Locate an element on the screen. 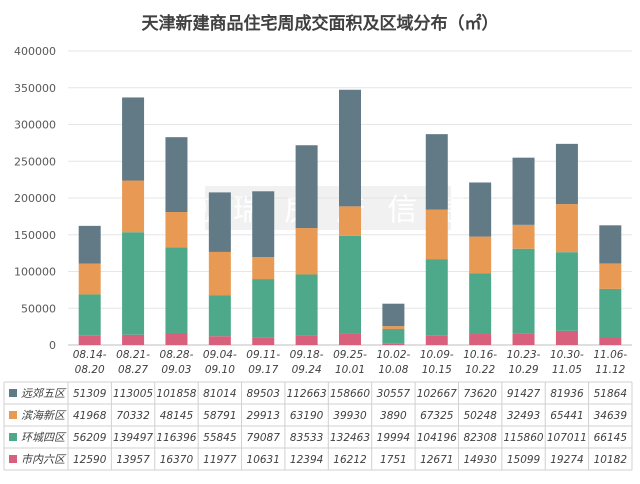 This screenshot has width=640, height=484. y-tick-label: 400000 is located at coordinates (35, 51).